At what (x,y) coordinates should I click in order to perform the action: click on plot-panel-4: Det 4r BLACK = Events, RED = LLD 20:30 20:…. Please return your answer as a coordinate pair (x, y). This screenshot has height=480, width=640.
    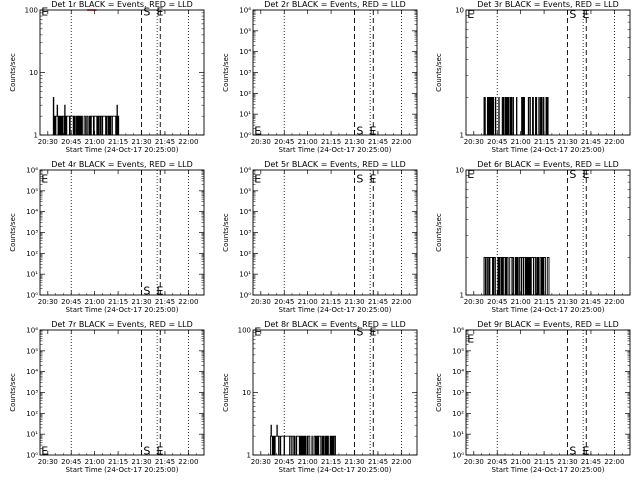
    Looking at the image, I should click on (107, 237).